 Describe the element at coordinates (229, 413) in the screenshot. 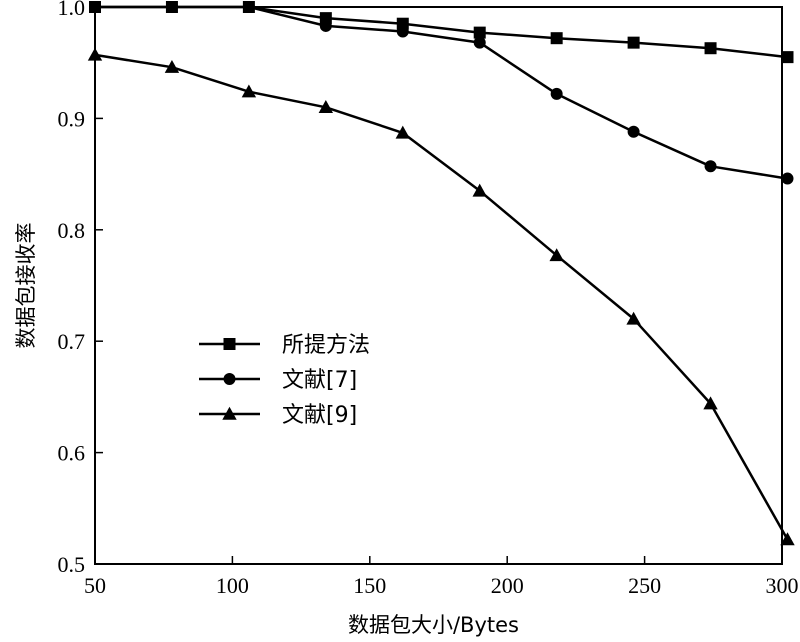

I see `legend-marker-triangle` at that location.